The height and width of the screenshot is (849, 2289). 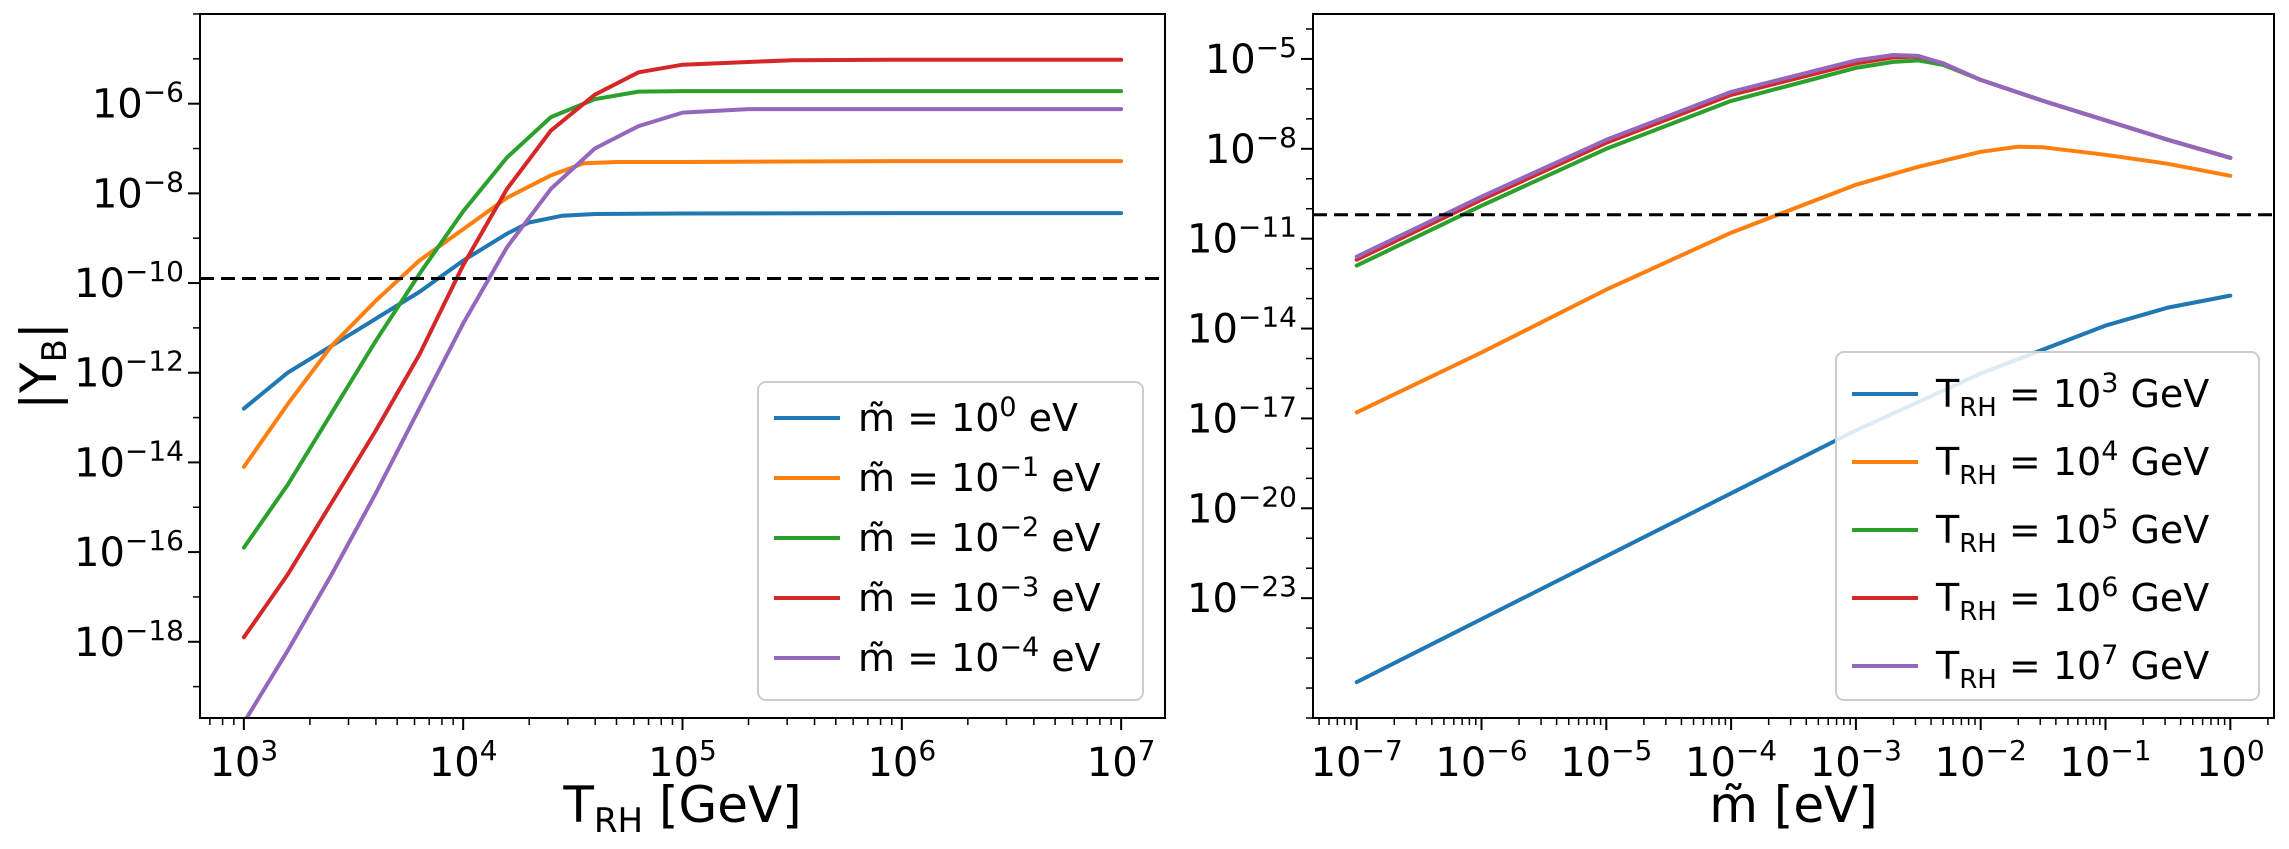 What do you see at coordinates (2072, 395) in the screenshot?
I see `legend-label: TRH = 103 GeV` at bounding box center [2072, 395].